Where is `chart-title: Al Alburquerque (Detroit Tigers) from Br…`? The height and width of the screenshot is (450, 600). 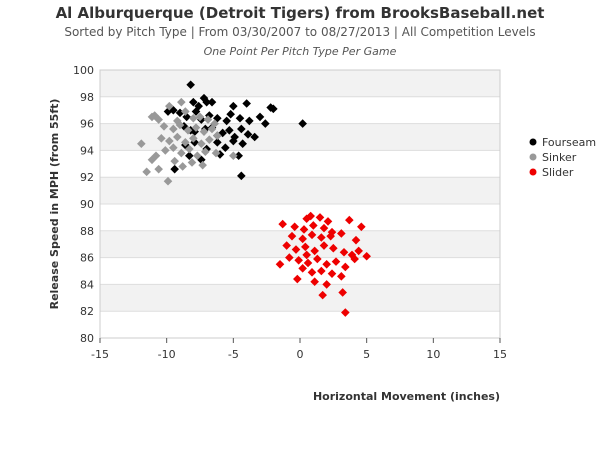 chart-title: Al Alburquerque (Detroit Tigers) from Br… is located at coordinates (300, 13).